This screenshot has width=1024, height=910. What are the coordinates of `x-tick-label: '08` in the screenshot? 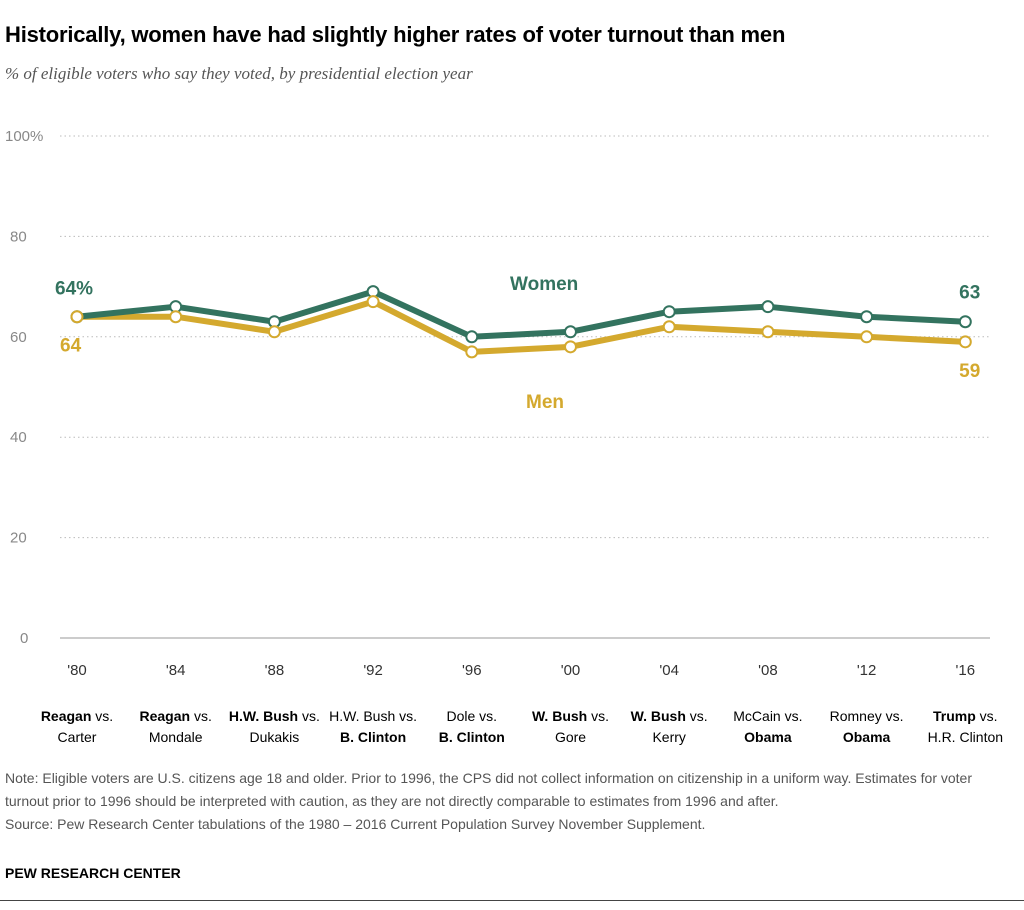 It's located at (768, 670).